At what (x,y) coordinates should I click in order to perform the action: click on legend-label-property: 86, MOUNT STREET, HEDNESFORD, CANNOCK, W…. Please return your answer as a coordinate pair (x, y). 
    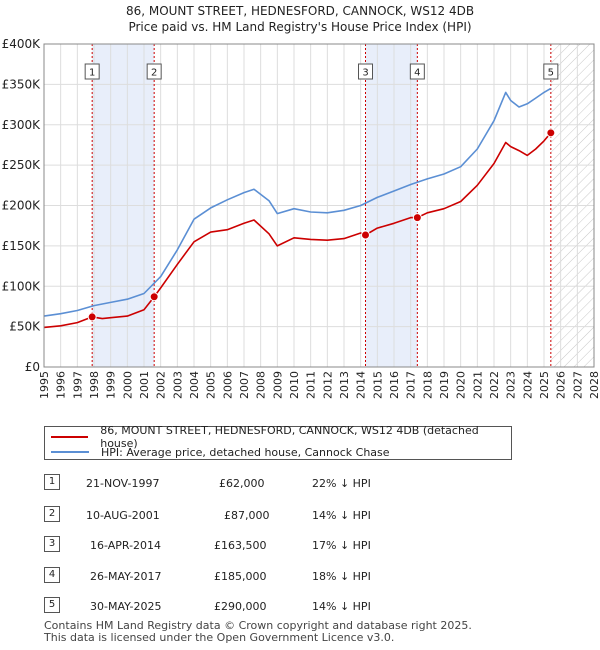
    Looking at the image, I should click on (289, 437).